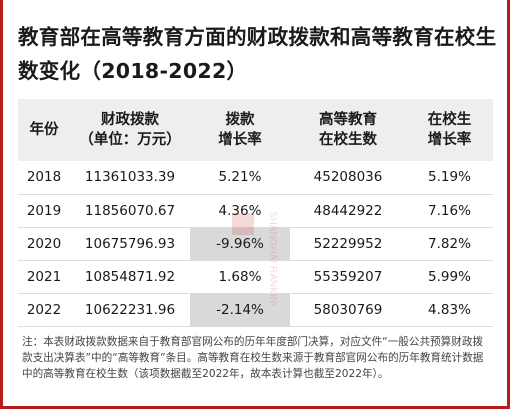 This screenshot has height=409, width=510. What do you see at coordinates (348, 130) in the screenshot?
I see `header-students: 高等教育 在校生数` at bounding box center [348, 130].